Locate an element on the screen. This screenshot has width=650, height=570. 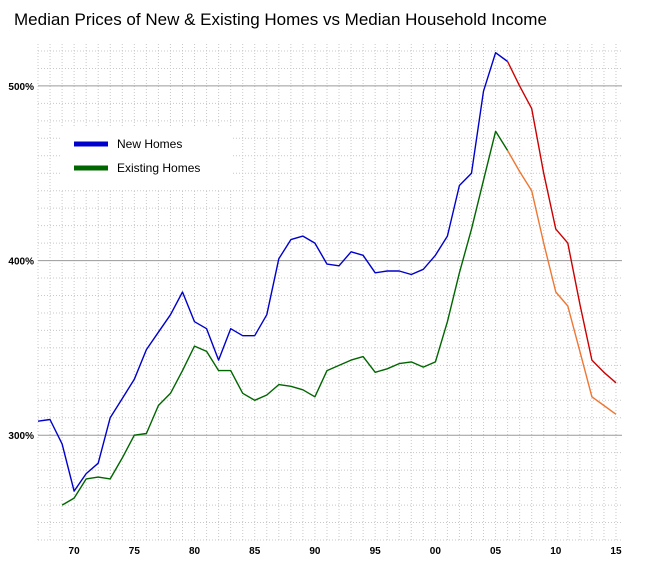
legend-box is located at coordinates (146, 158).